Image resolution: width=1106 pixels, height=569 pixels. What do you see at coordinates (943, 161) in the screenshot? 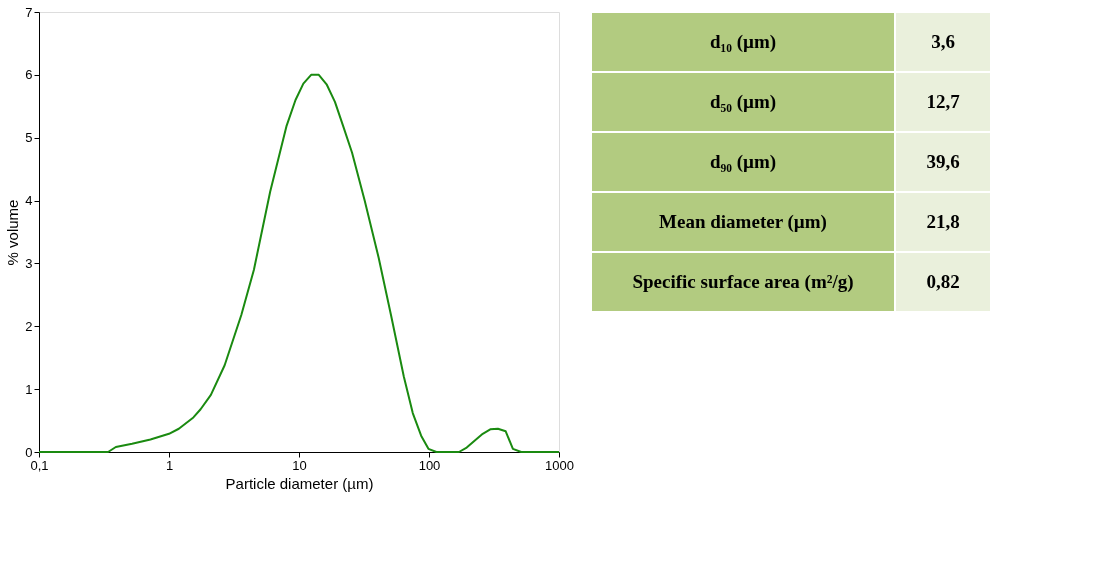
I see `text: 39,6` at bounding box center [943, 161].